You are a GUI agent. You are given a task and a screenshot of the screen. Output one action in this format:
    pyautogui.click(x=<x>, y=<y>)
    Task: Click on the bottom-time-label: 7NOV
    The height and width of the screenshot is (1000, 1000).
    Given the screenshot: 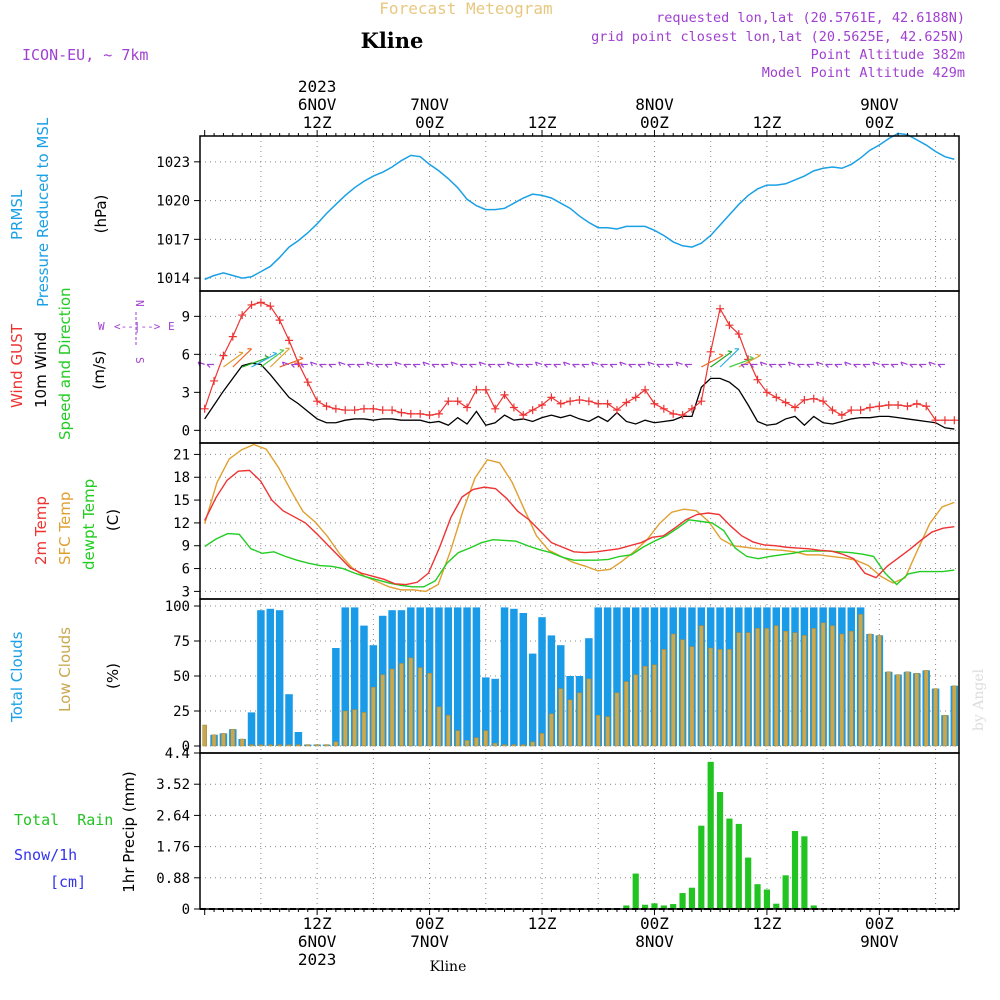 What is the action you would take?
    pyautogui.click(x=429, y=941)
    